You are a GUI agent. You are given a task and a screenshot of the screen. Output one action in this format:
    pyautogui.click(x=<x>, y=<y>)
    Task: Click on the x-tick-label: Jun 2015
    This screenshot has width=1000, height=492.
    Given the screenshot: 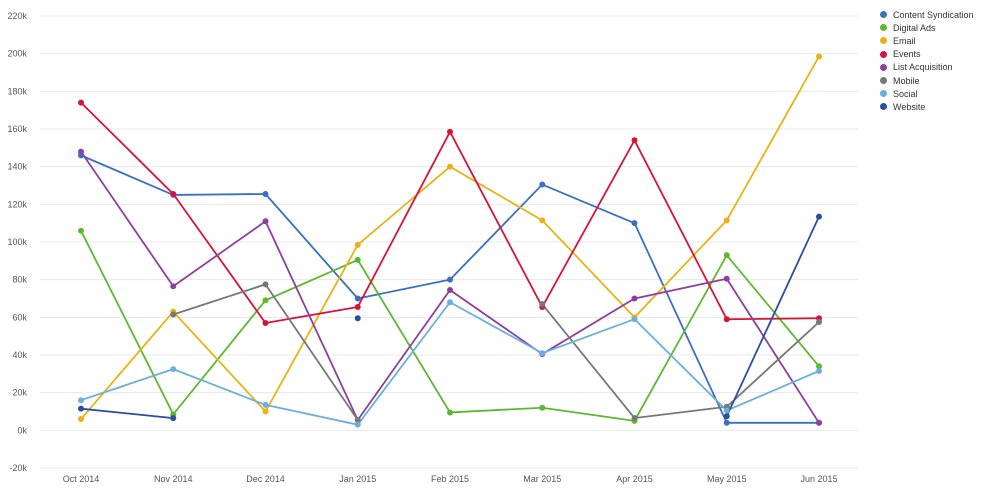 What is the action you would take?
    pyautogui.click(x=818, y=479)
    